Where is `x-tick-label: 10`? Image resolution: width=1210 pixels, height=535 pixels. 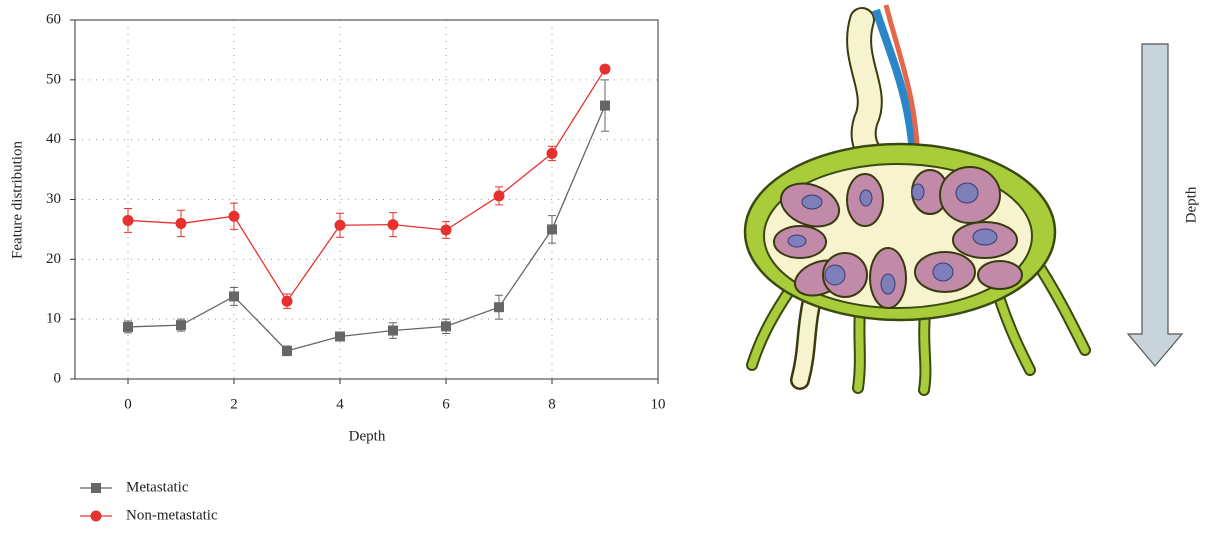
x-tick-label: 10 is located at coordinates (658, 404).